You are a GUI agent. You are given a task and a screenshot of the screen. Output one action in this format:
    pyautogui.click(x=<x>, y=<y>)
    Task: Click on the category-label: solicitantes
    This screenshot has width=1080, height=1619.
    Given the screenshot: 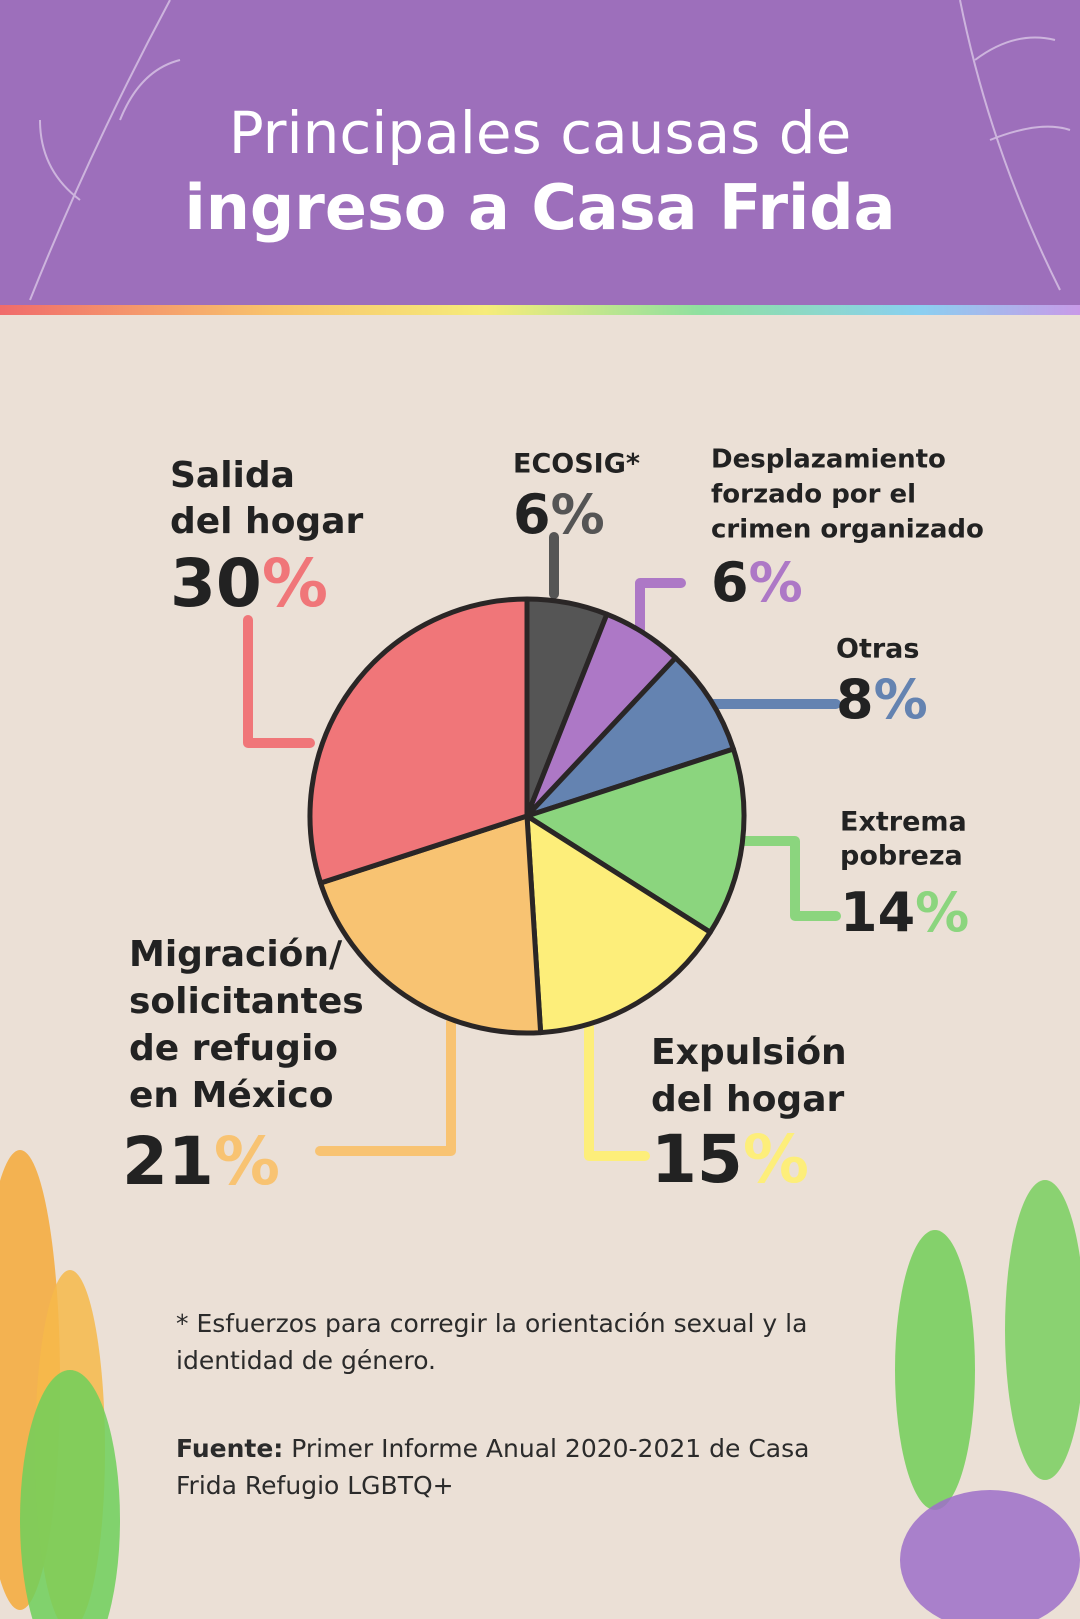 What is the action you would take?
    pyautogui.click(x=246, y=1001)
    